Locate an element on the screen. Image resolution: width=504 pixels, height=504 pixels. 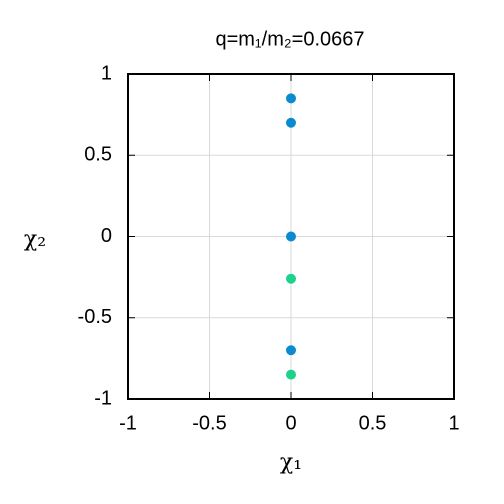
x-tick-label: 1 is located at coordinates (453, 423).